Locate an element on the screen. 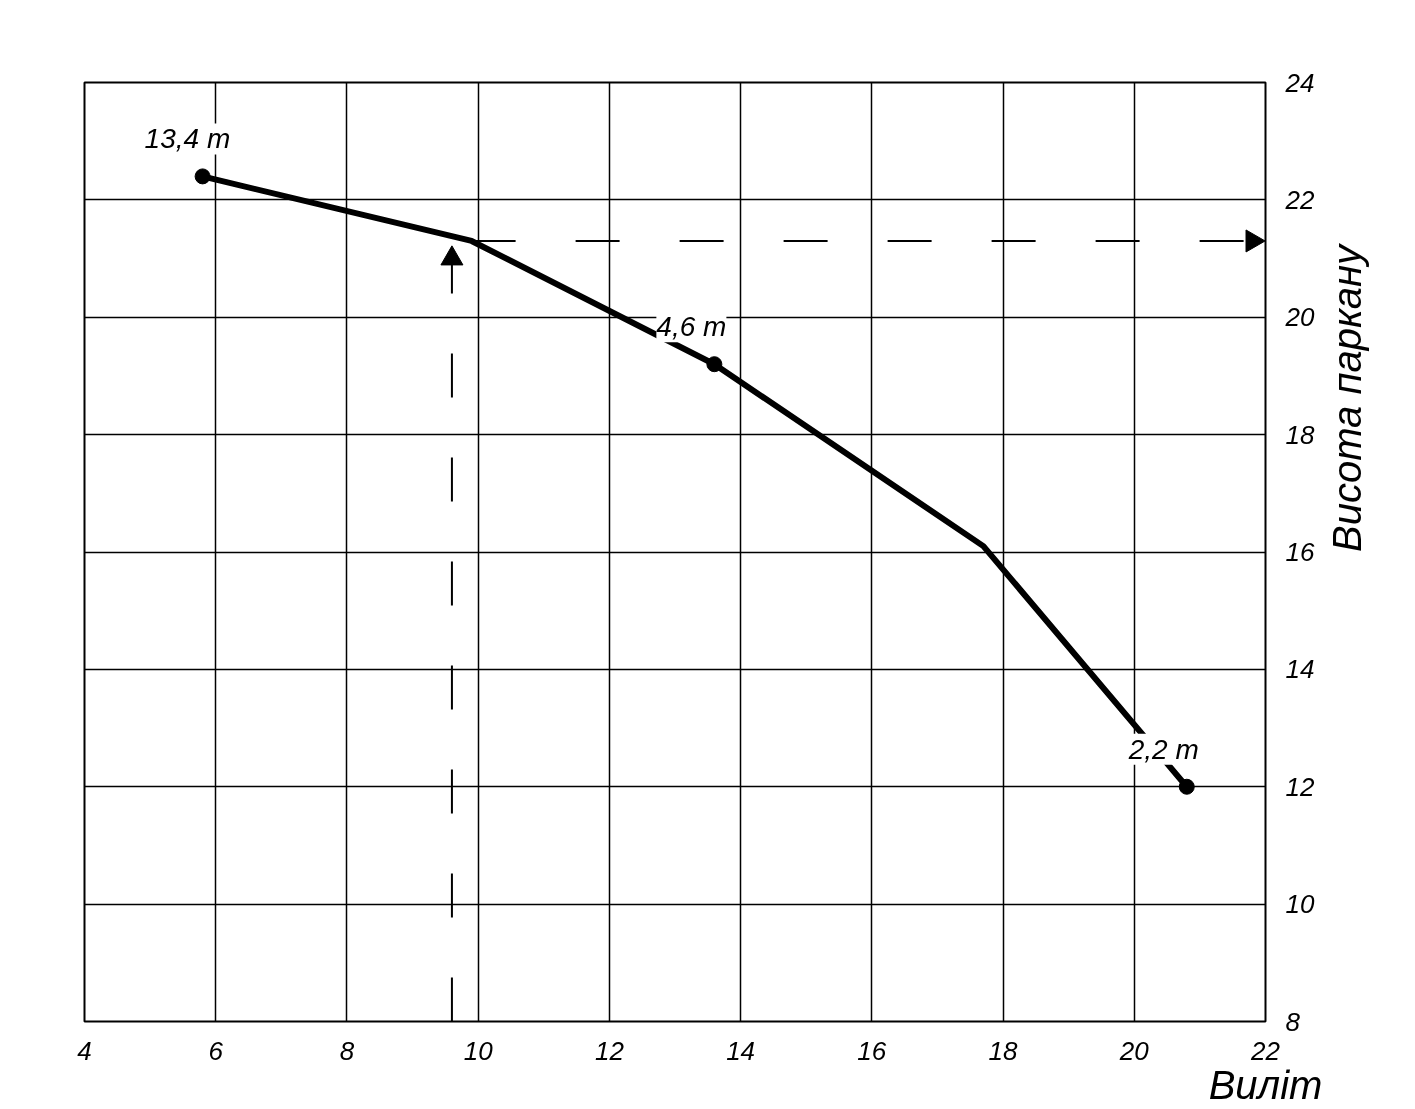 The height and width of the screenshot is (1109, 1415). y-tick-label: 24 is located at coordinates (1299, 82).